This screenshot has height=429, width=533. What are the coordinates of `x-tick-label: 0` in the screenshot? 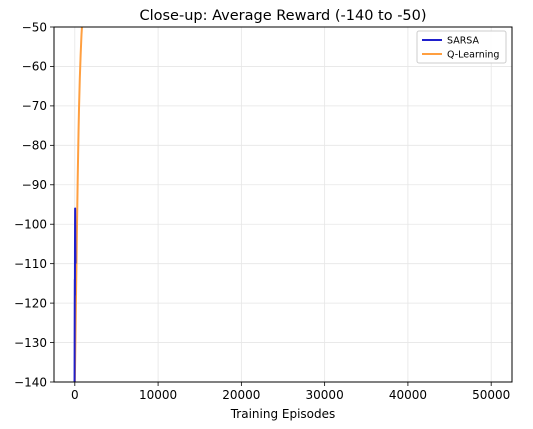 It's located at (75, 395).